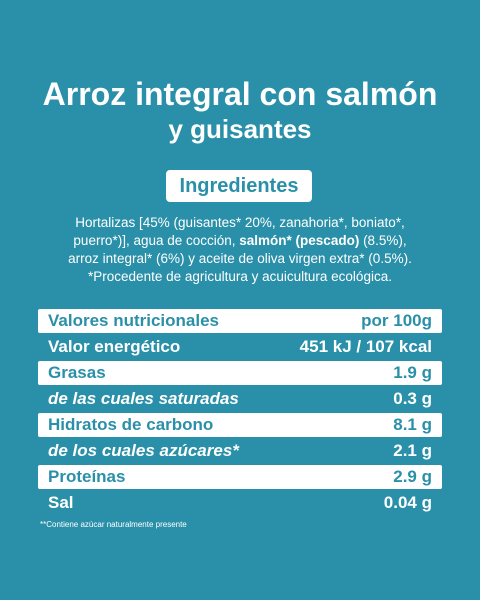  What do you see at coordinates (412, 424) in the screenshot?
I see `row-value: 8.1 g` at bounding box center [412, 424].